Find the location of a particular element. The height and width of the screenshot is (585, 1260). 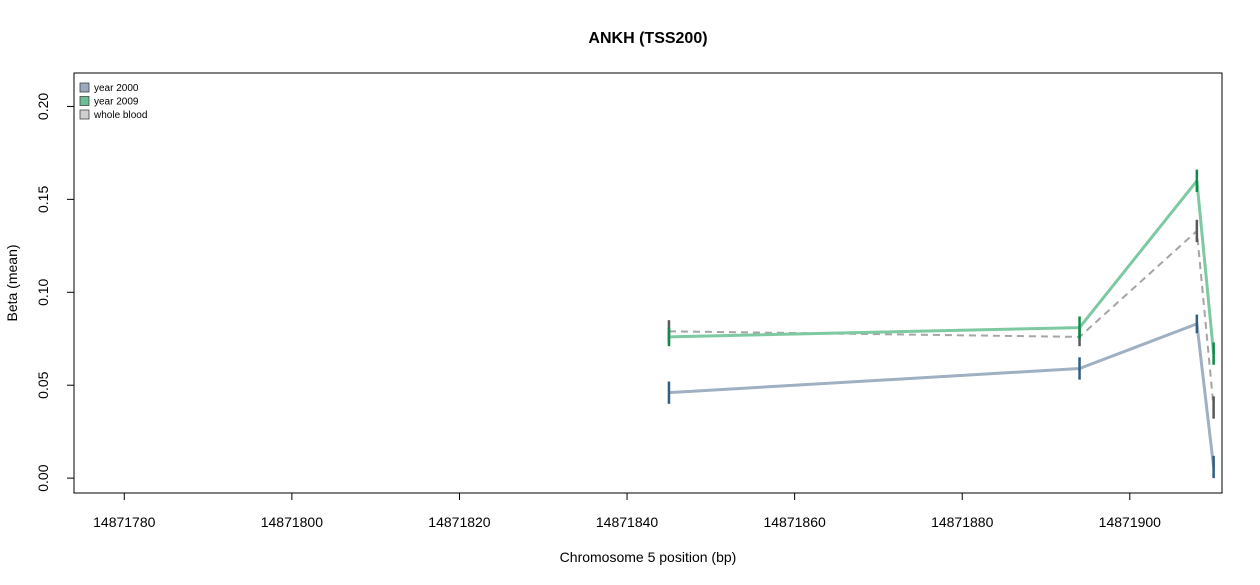

chart-title: ANKH (TSS200) is located at coordinates (647, 38).